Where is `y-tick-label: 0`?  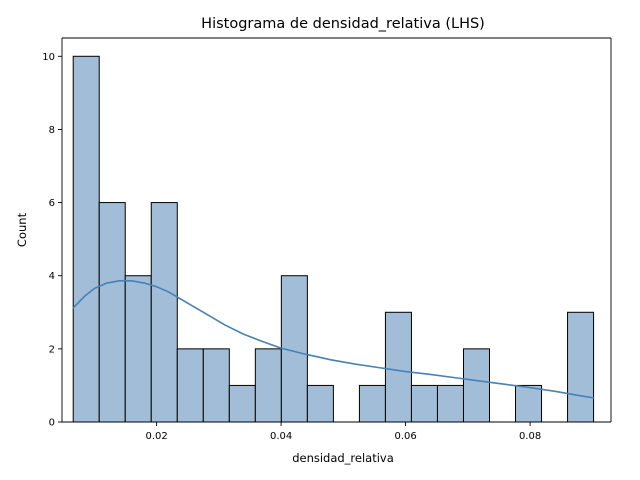 y-tick-label: 0 is located at coordinates (52, 423).